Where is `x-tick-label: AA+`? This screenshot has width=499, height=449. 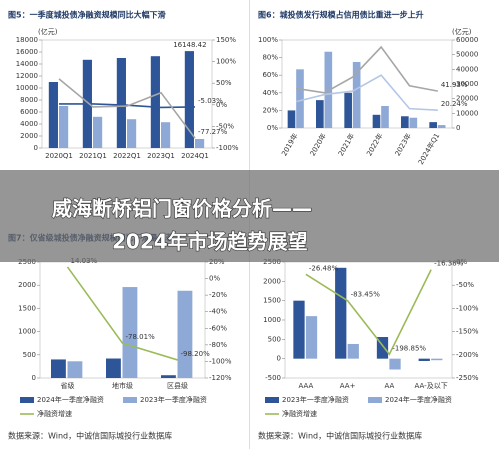
x-tick-label: AA+ is located at coordinates (348, 386).